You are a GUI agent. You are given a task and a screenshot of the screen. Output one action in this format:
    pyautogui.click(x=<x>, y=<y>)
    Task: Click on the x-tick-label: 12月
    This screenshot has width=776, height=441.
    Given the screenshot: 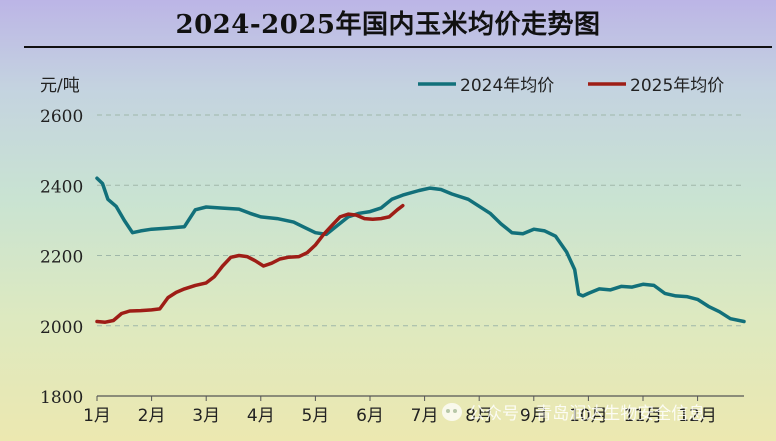 What is the action you would take?
    pyautogui.click(x=697, y=416)
    